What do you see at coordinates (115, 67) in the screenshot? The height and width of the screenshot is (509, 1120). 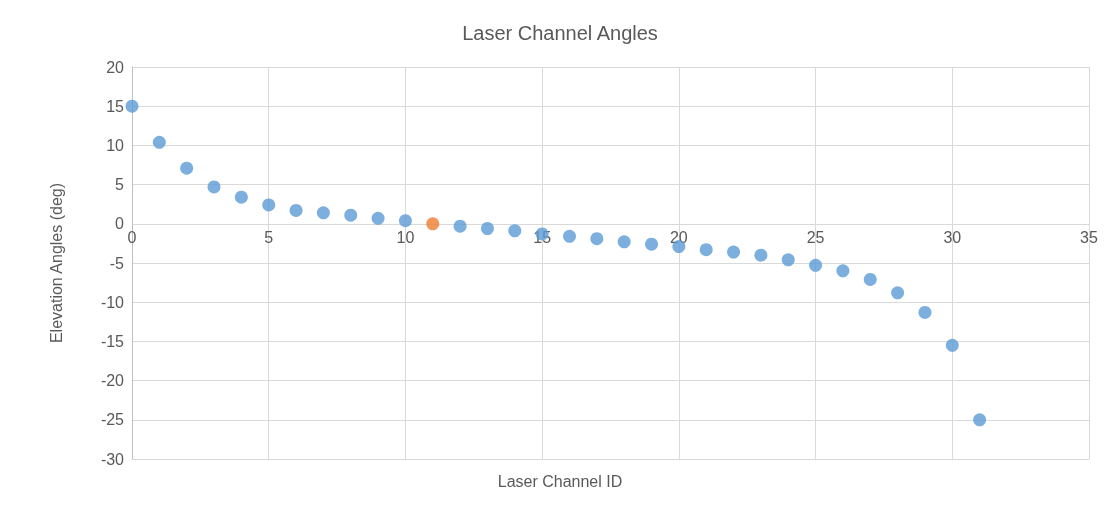 I see `y-tick-label: 20` at bounding box center [115, 67].